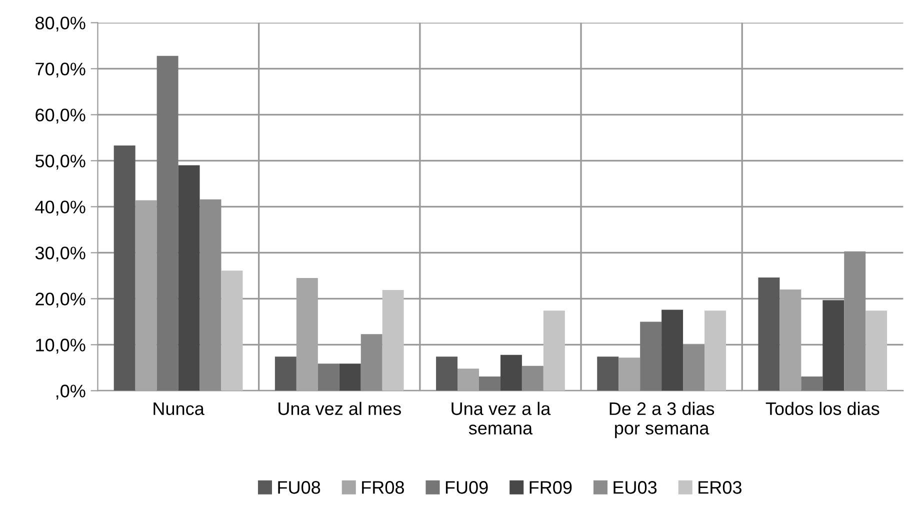  What do you see at coordinates (823, 409) in the screenshot?
I see `x-tick-label: Todos los dias` at bounding box center [823, 409].